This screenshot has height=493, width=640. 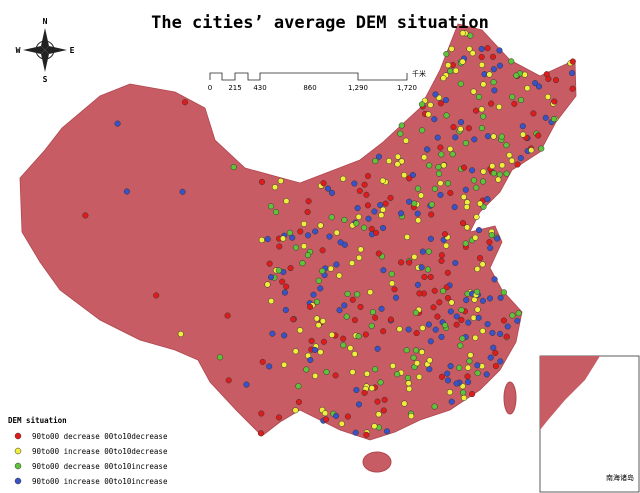 I want to click on legend-title: DEM situation, so click(x=37, y=420).